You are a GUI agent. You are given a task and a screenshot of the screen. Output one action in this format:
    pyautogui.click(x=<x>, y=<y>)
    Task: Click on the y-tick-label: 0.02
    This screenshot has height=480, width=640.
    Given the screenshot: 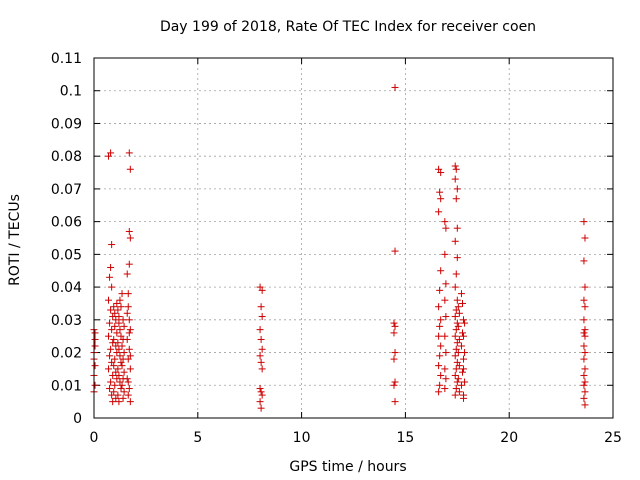 What is the action you would take?
    pyautogui.click(x=66, y=354)
    